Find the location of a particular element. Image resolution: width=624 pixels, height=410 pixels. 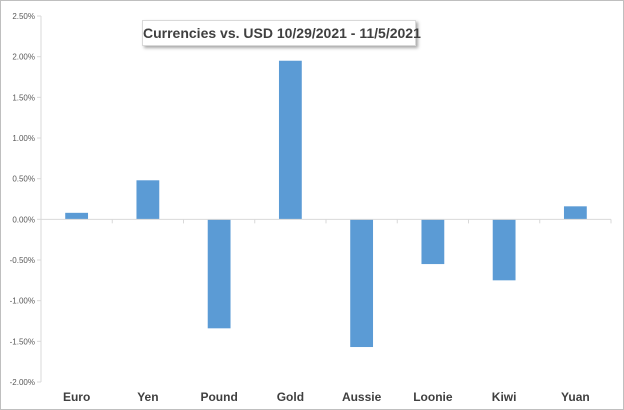

y-tick-label: -1.50% is located at coordinates (22, 341).